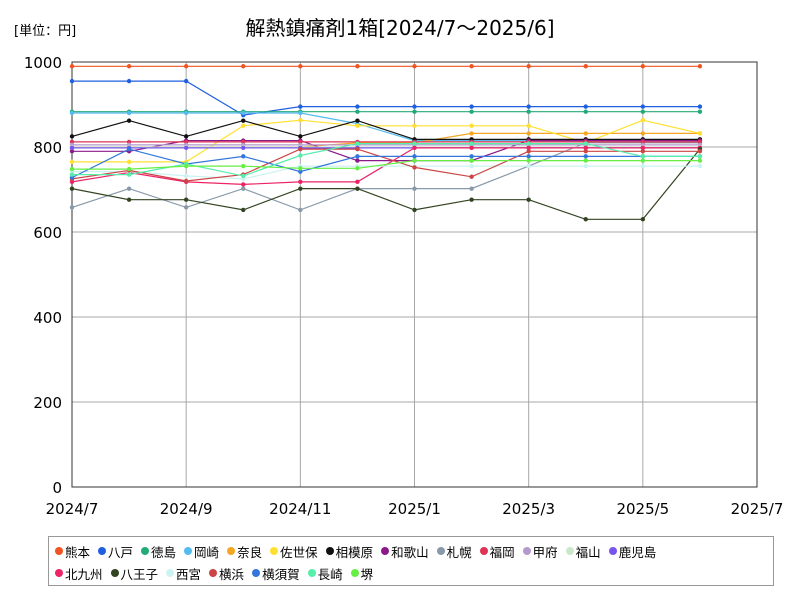 This screenshot has width=800, height=600. I want to click on legend-item: 北九州, so click(79, 573).